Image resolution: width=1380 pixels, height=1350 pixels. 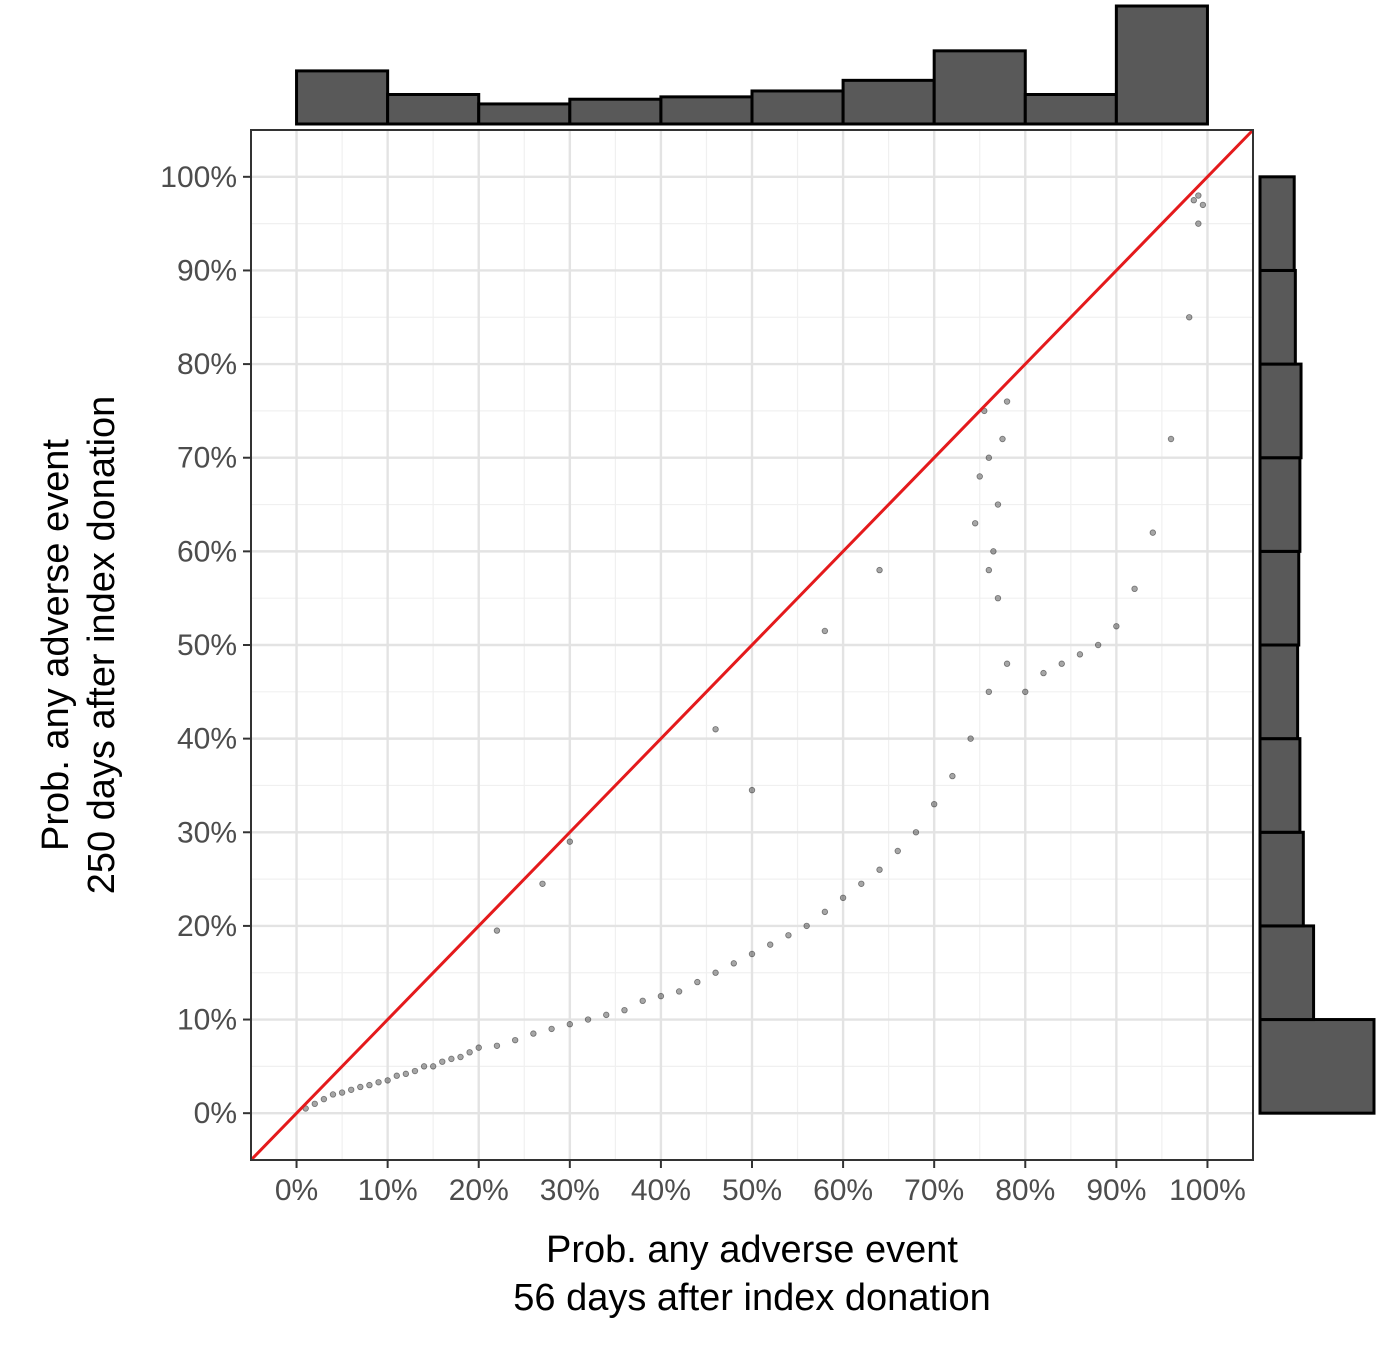 What do you see at coordinates (56, 645) in the screenshot?
I see `y-axis-title-line-1: Prob. any adverse event` at bounding box center [56, 645].